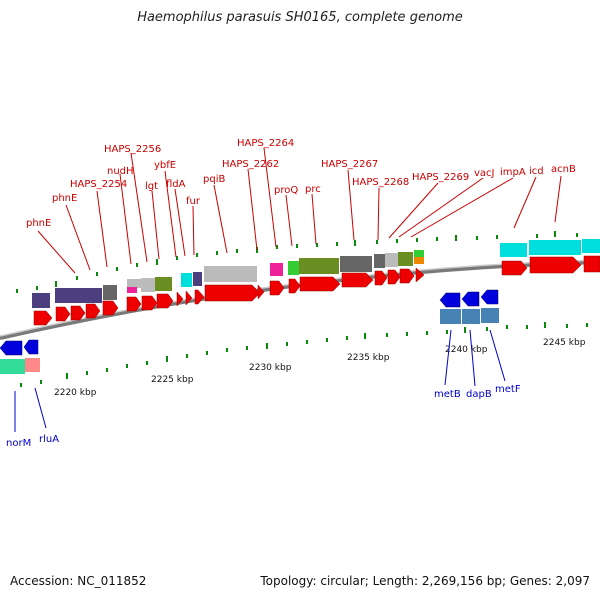  I want to click on forward-cds-arrows, so click(316, 290).